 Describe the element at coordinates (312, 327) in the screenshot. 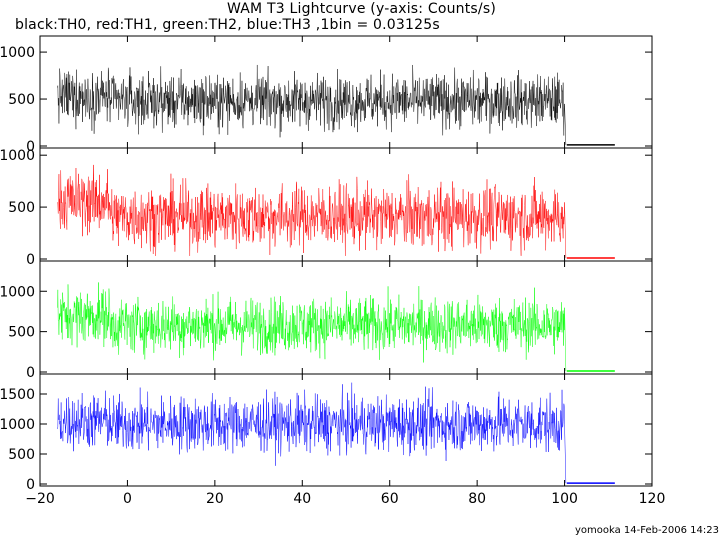

I see `series-th2` at that location.